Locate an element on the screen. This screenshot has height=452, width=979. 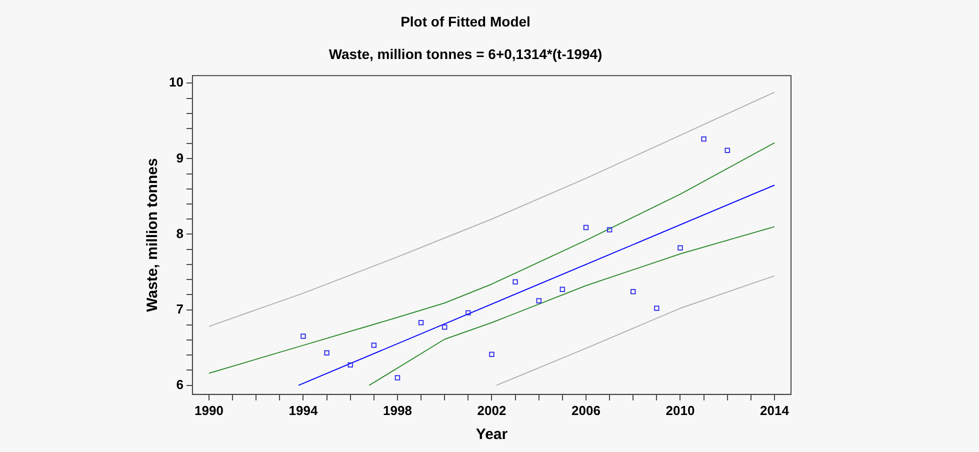
x-axis-title: Year is located at coordinates (492, 435).